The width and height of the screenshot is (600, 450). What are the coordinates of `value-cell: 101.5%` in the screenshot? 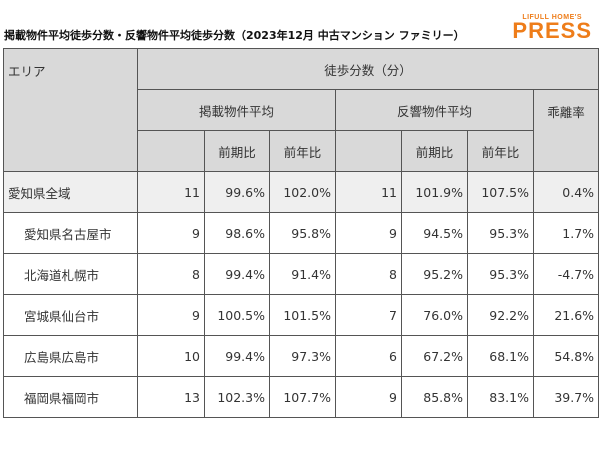 It's located at (302, 315).